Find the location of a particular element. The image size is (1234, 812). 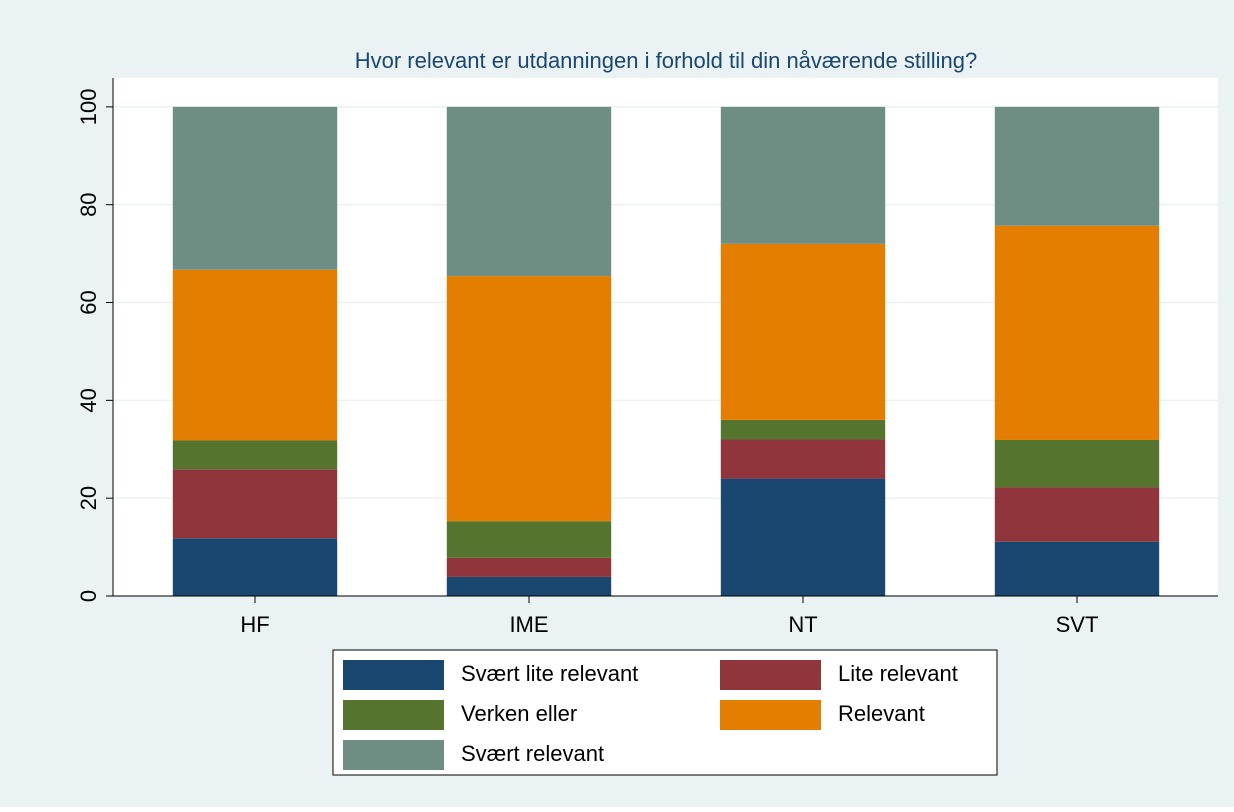

x-tick-label: SVT is located at coordinates (1077, 624).